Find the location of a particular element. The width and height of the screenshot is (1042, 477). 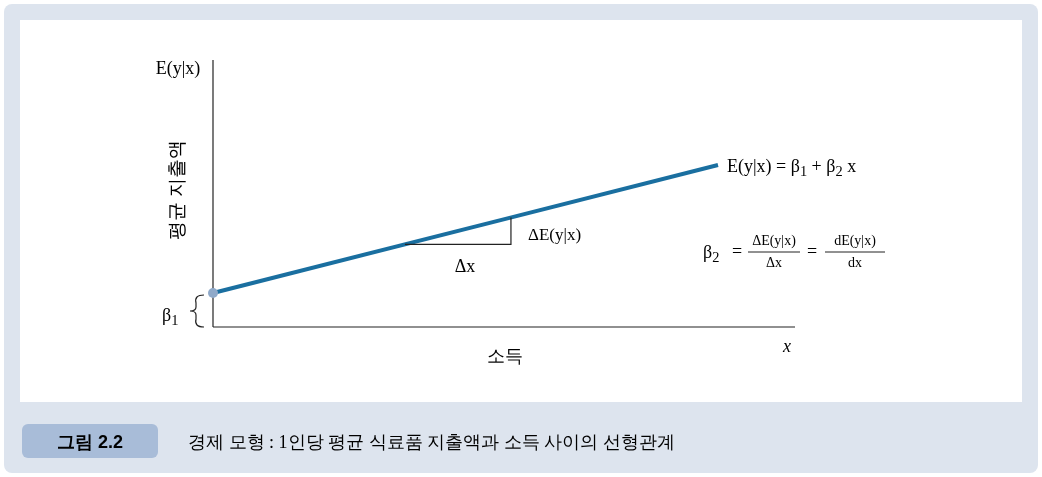

annotation: E(y|x) = β$_{1}$ + β$_{2}$ x is located at coordinates (792, 168).